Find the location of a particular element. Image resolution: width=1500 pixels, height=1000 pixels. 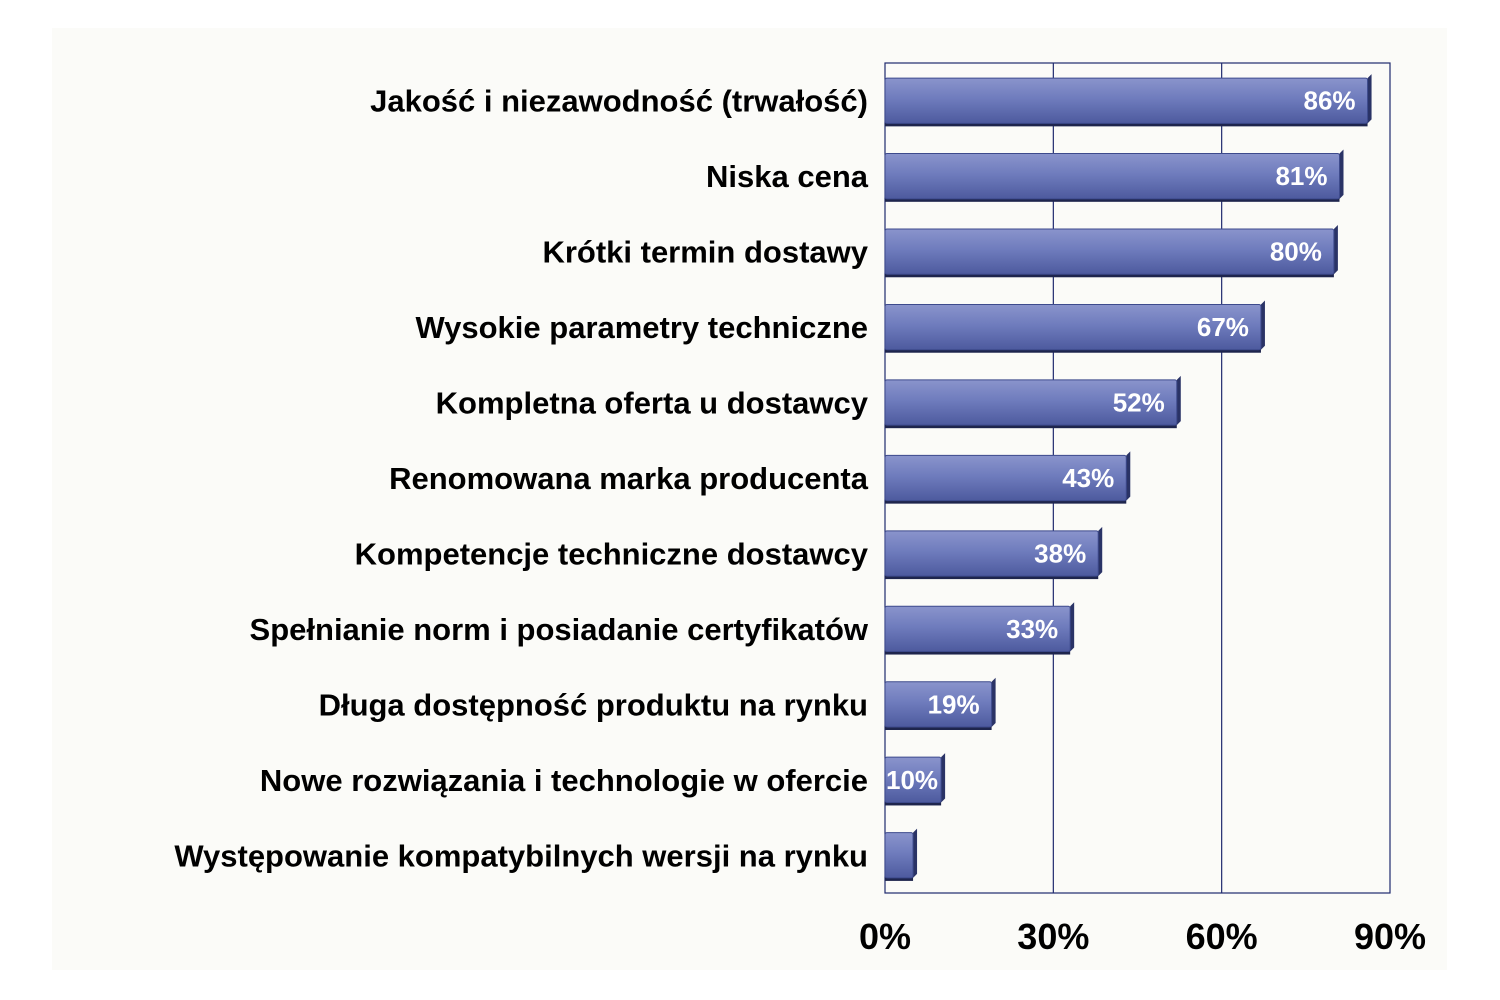

data-label: 80% is located at coordinates (1296, 252).